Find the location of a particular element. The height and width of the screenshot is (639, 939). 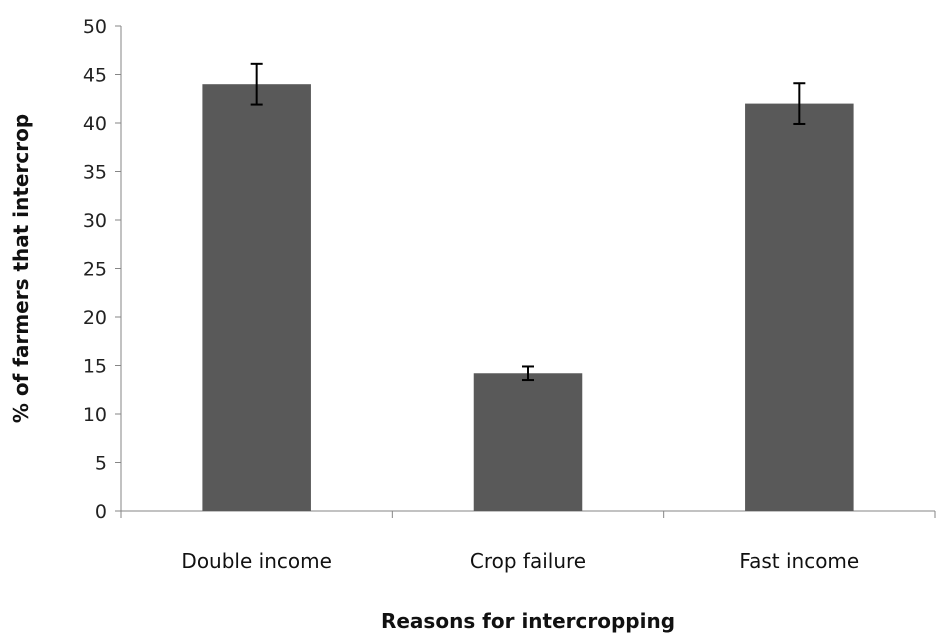

x-axis: Double income Crop failure Fast income is located at coordinates (528, 541).